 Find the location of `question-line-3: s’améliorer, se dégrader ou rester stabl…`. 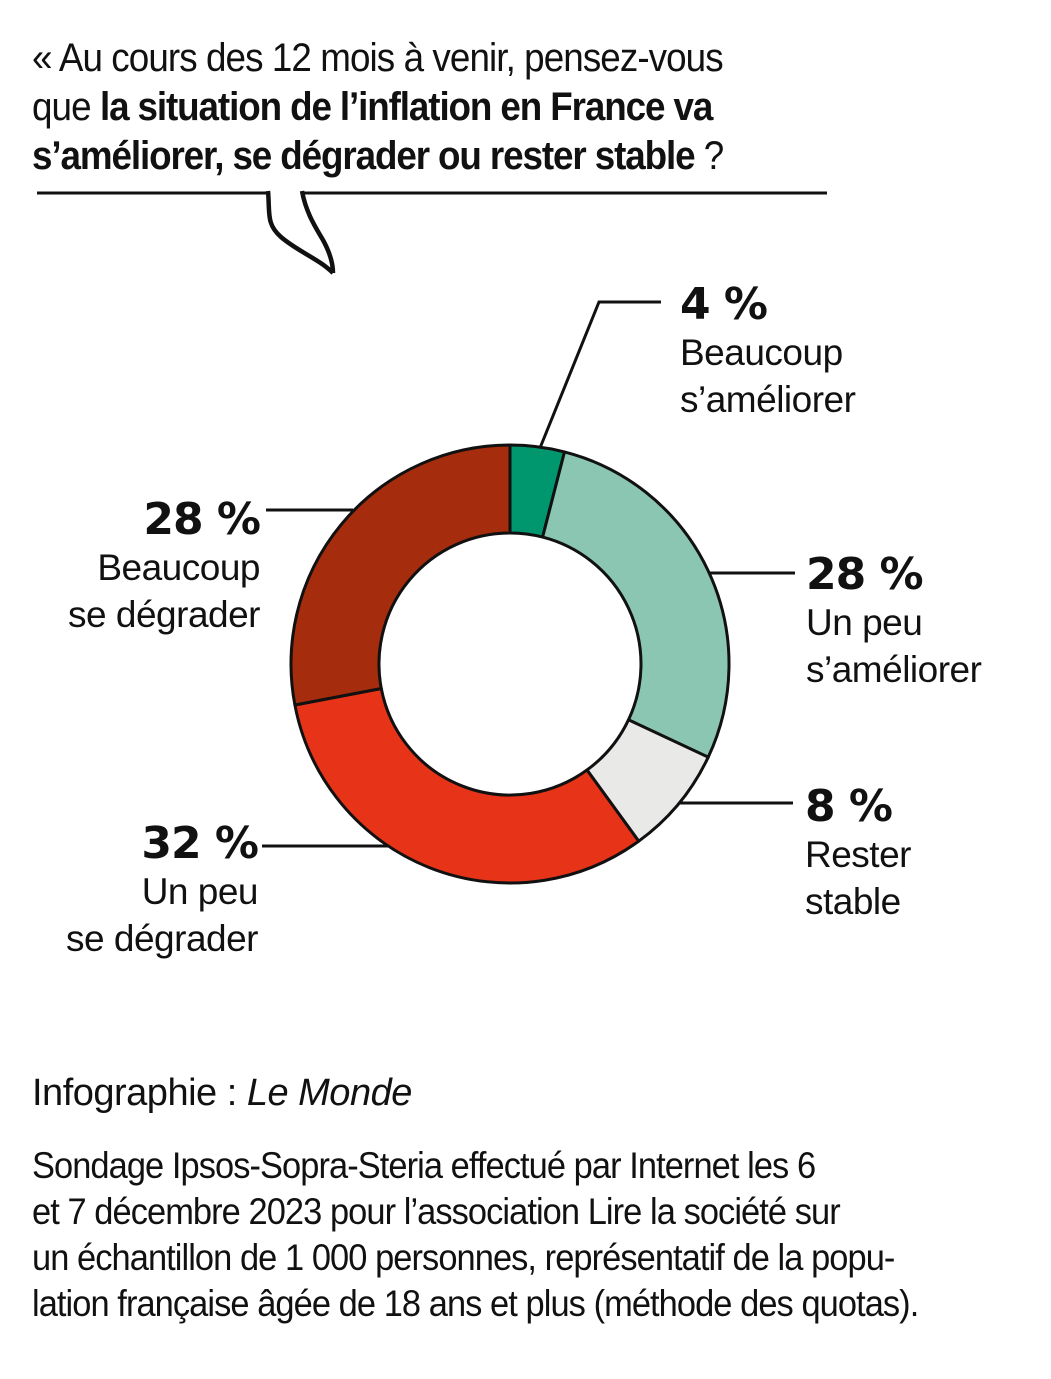

question-line-3: s’améliorer, se dégrader ou rester stabl… is located at coordinates (378, 156).